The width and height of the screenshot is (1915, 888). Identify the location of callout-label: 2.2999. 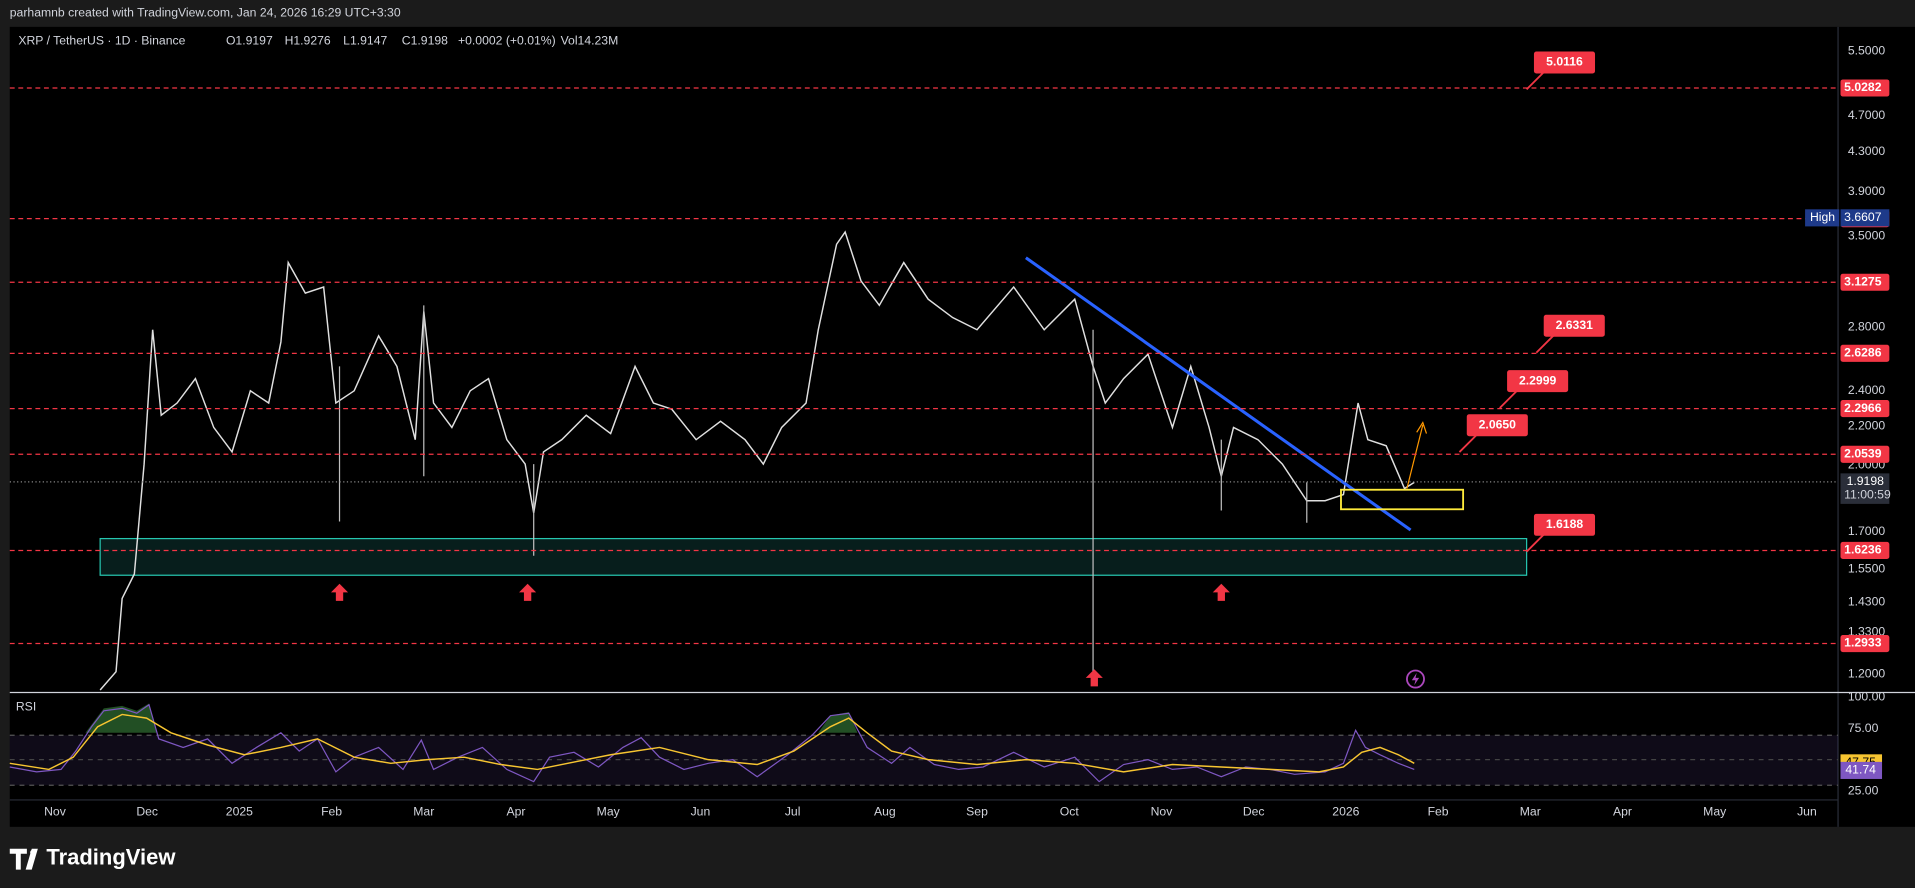
(1538, 380).